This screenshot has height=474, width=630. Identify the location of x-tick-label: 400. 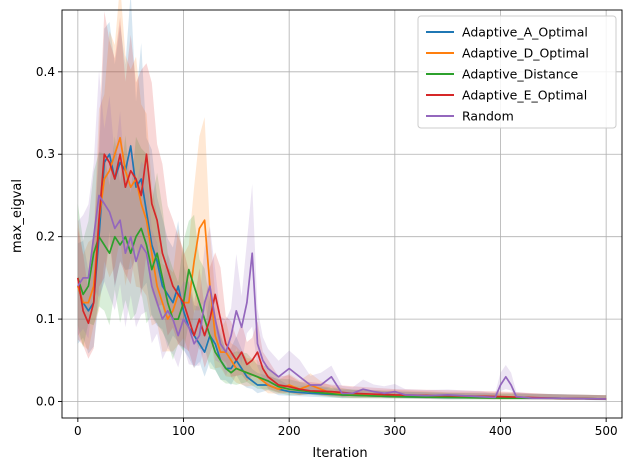
(500, 431).